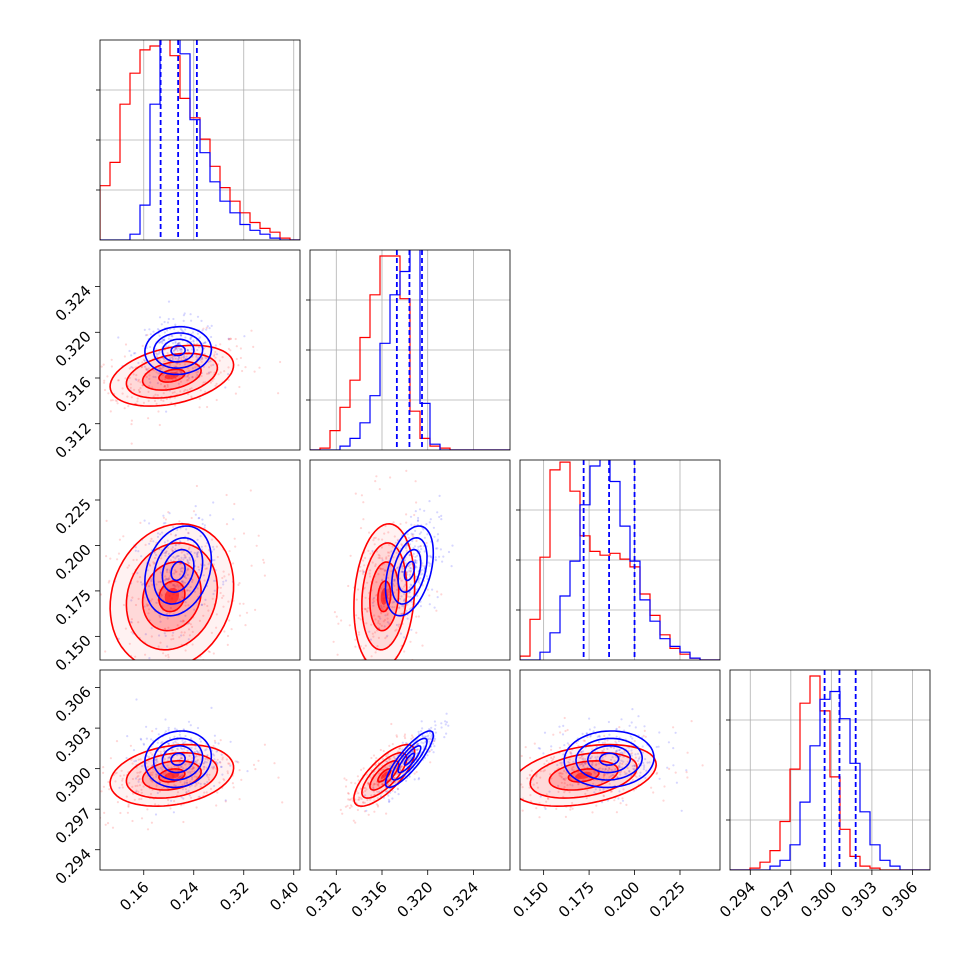 Image resolution: width=970 pixels, height=970 pixels. I want to click on ytick-label-1-2: 0.320, so click(73, 348).